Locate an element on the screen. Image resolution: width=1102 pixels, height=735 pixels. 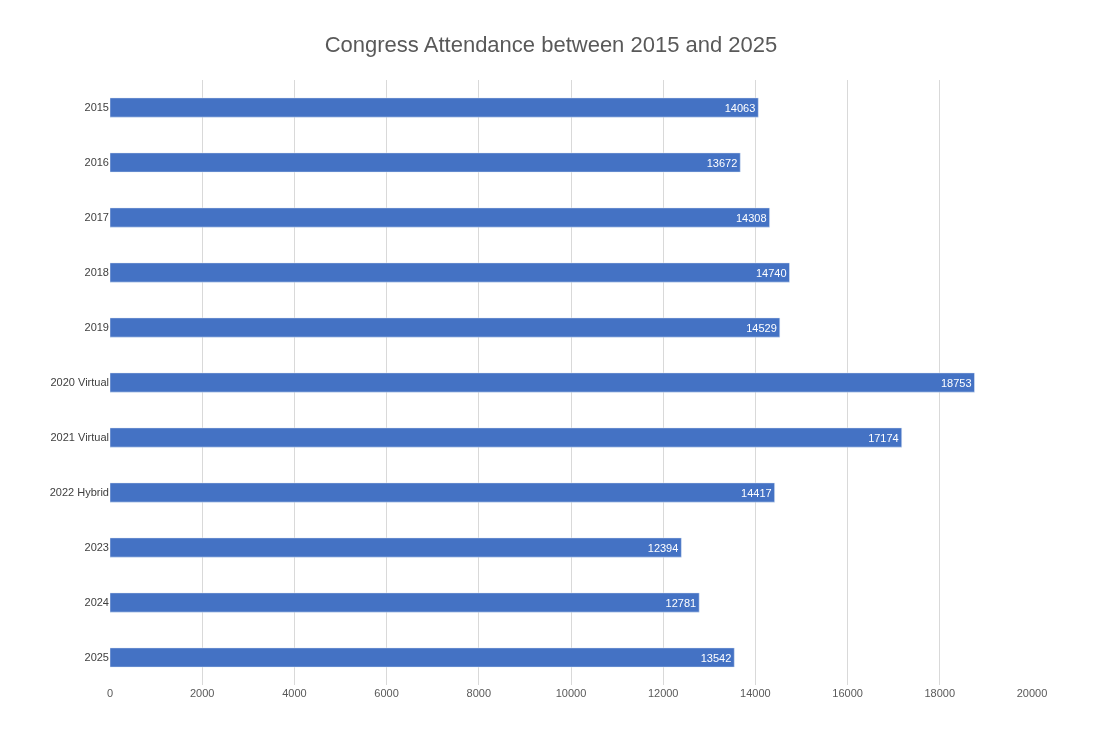
data-label: 12394 is located at coordinates (663, 547).